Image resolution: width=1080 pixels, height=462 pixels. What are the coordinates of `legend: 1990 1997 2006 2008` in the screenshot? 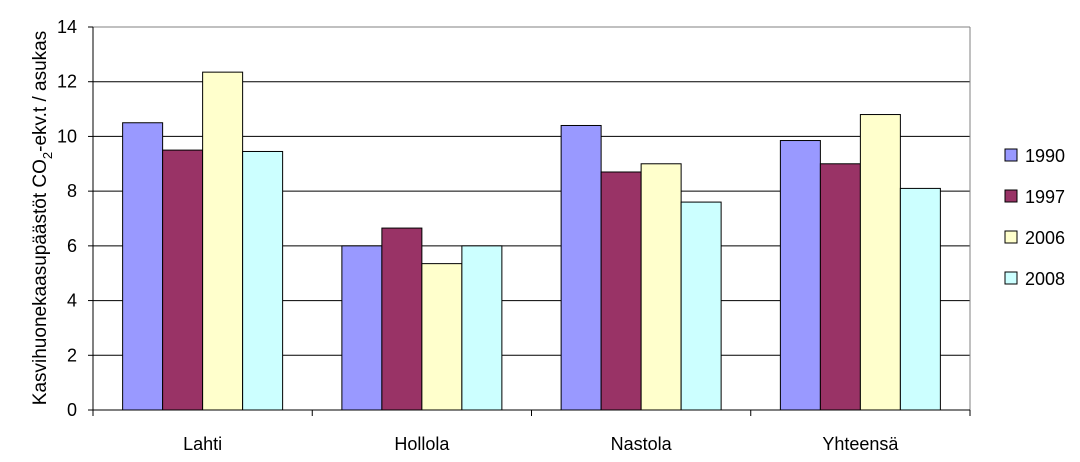 It's located at (1034, 217).